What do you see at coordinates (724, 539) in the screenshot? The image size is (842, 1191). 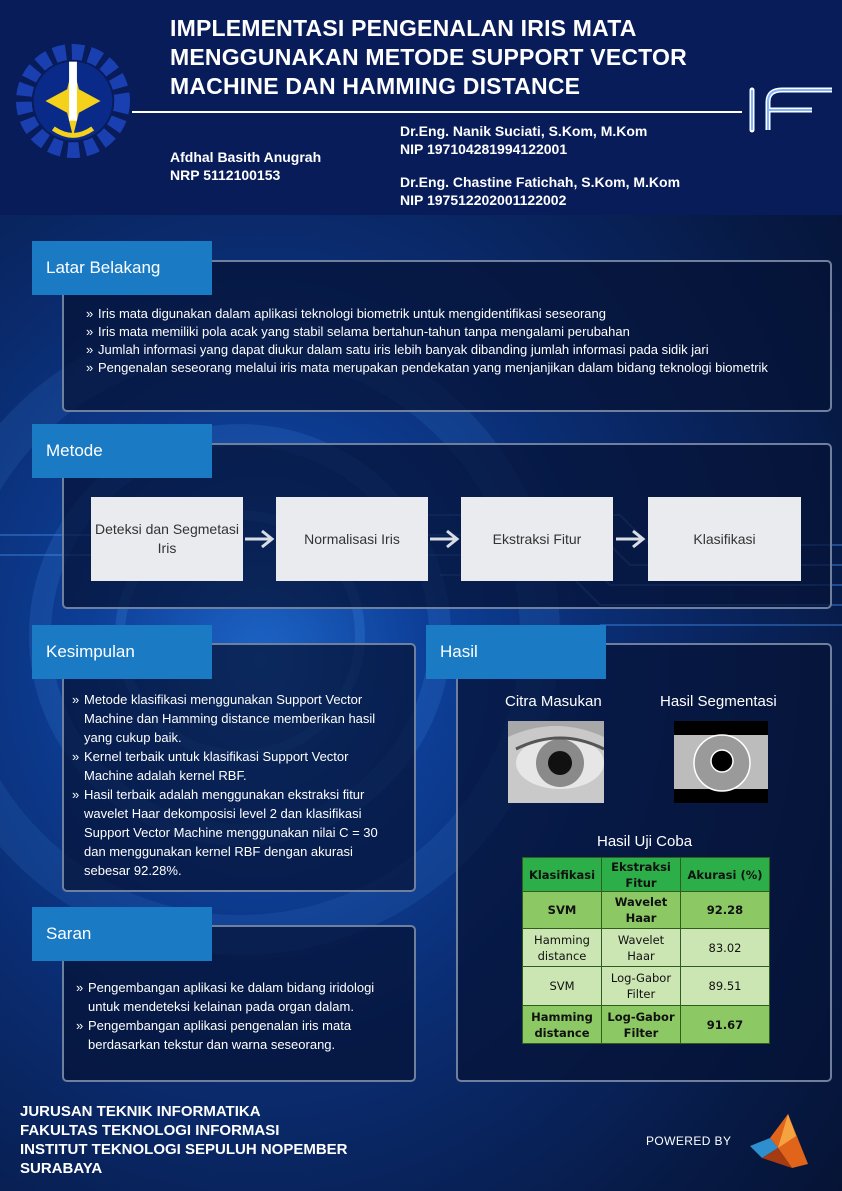 I see `step-classification: Klasifikasi` at bounding box center [724, 539].